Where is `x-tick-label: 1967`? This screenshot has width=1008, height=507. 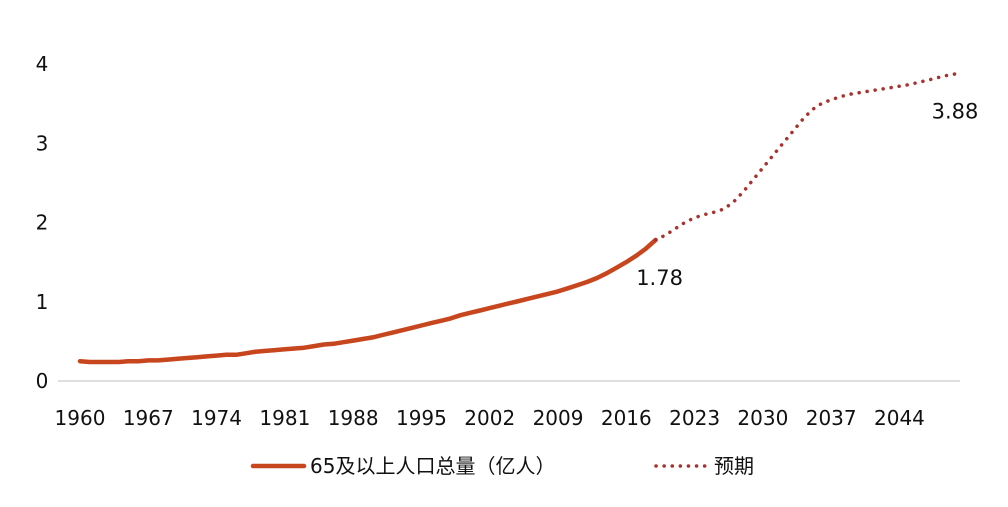
x-tick-label: 1967 is located at coordinates (148, 418).